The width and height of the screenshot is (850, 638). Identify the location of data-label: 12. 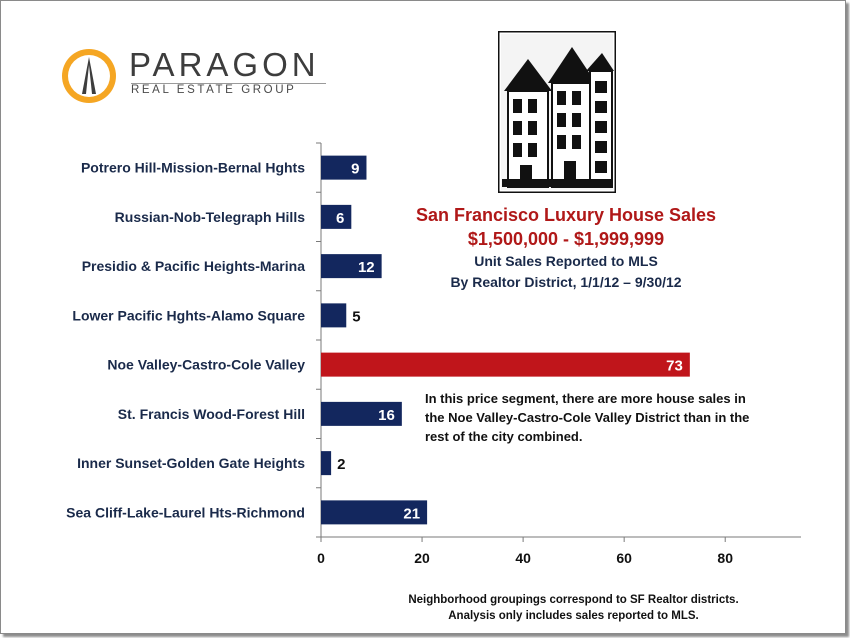
(366, 267).